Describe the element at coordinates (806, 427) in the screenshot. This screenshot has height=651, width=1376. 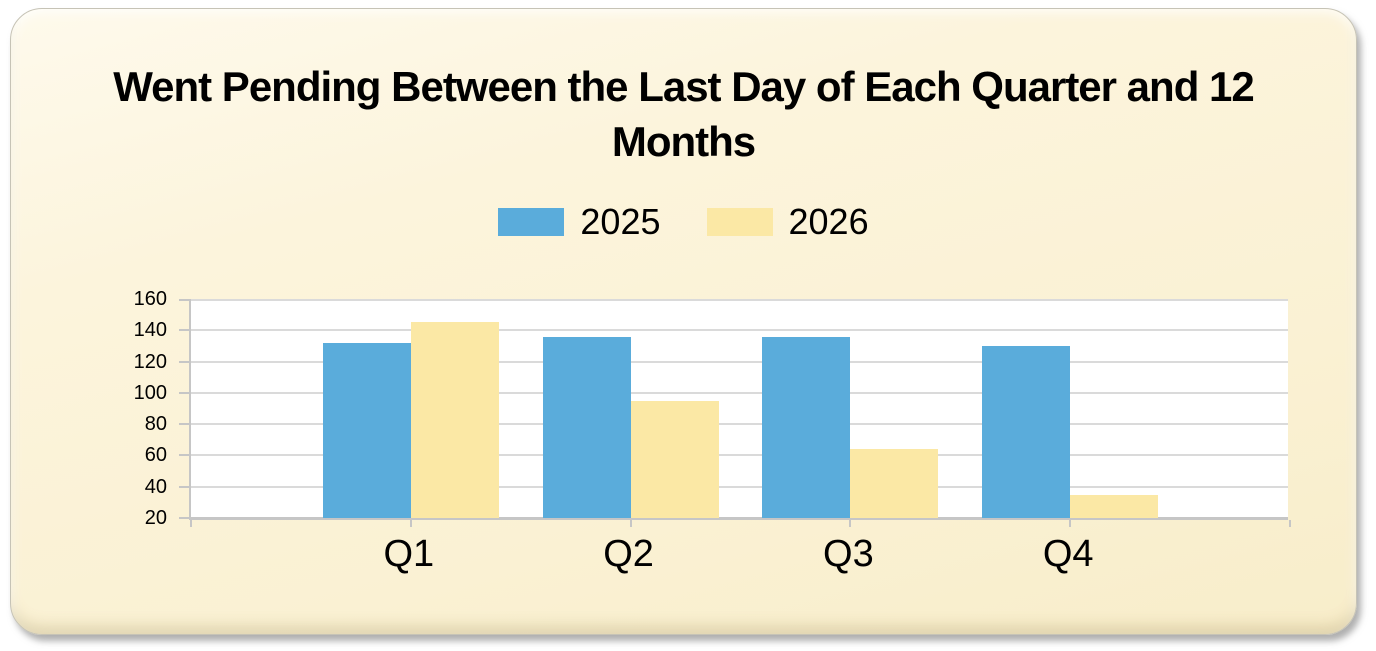
I see `bar-2025-q3` at that location.